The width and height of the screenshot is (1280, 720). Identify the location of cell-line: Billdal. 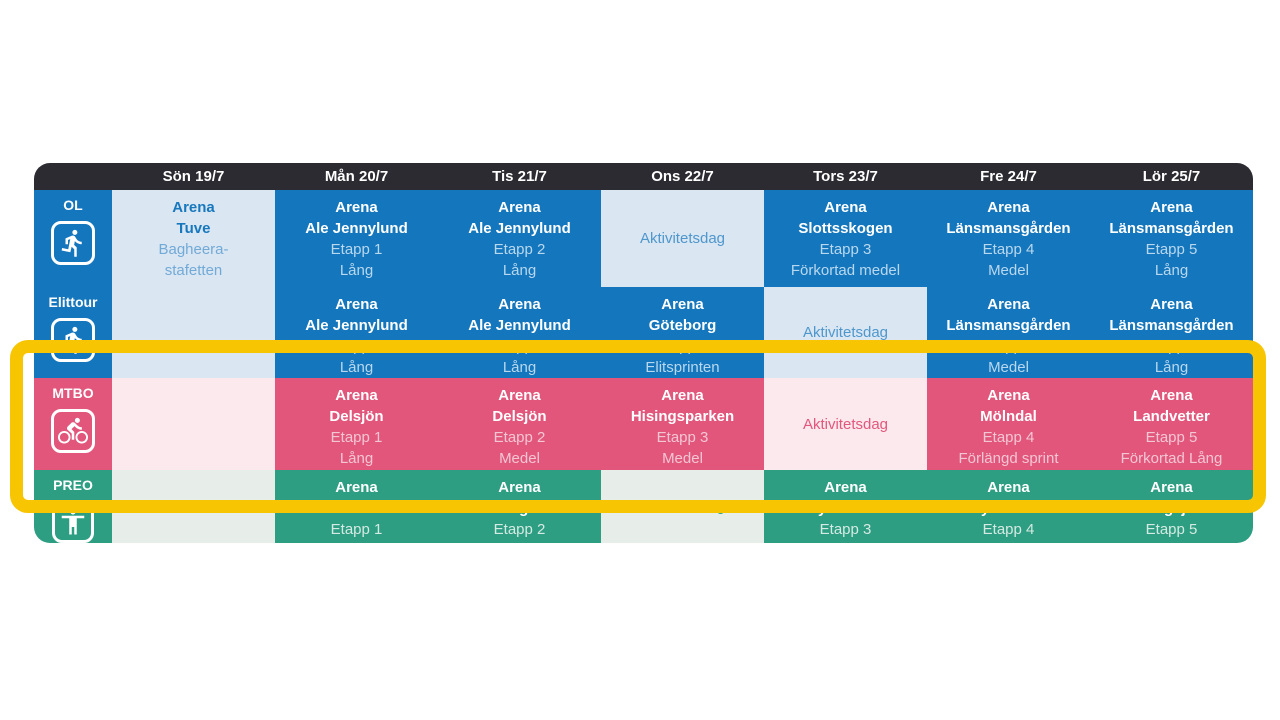
(356, 508).